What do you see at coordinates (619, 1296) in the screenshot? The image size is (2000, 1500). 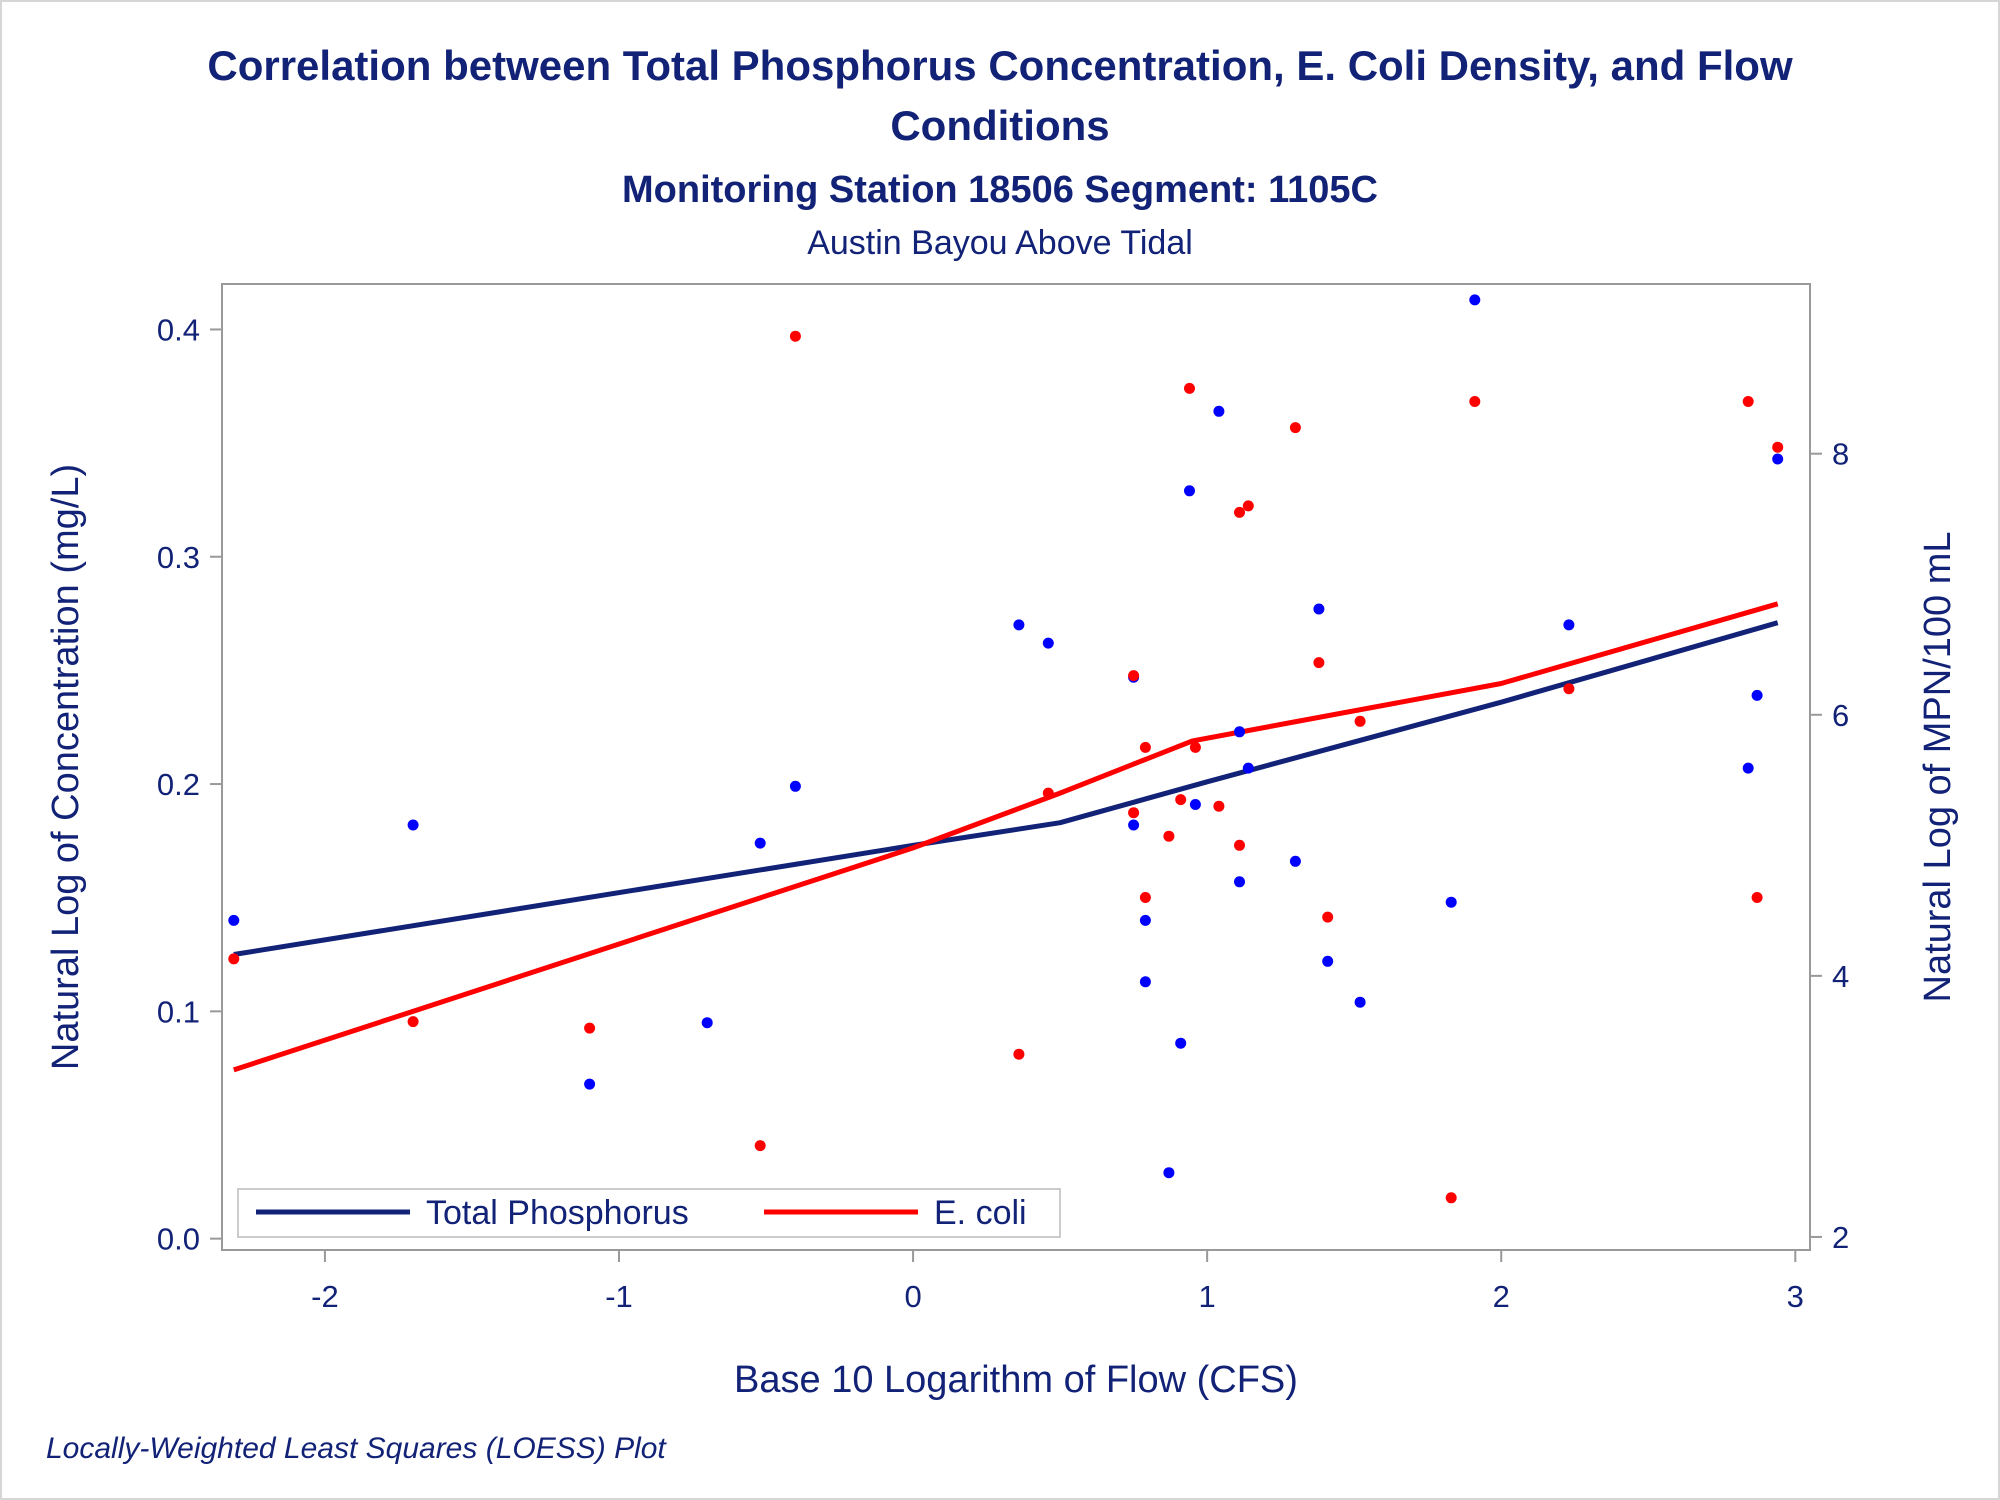 I see `x-tick-label: -1` at bounding box center [619, 1296].